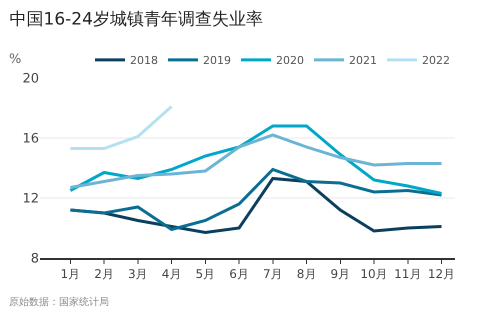  I want to click on x-tick-label: 10月, so click(374, 274).